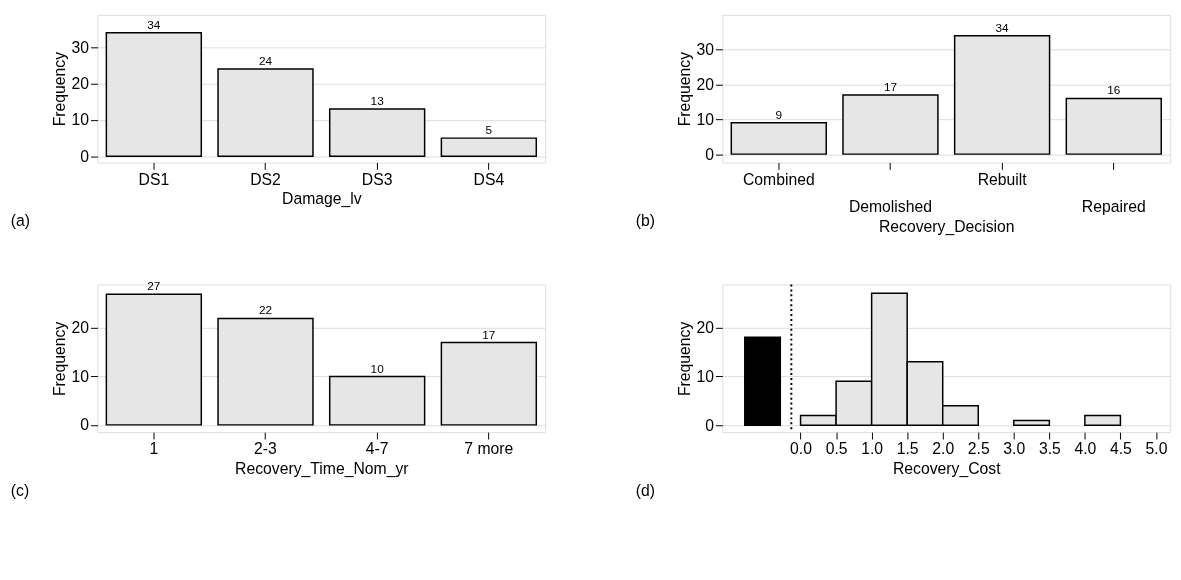 Image resolution: width=1181 pixels, height=580 pixels. What do you see at coordinates (801, 449) in the screenshot?
I see `x-tick-label: 0.0` at bounding box center [801, 449].